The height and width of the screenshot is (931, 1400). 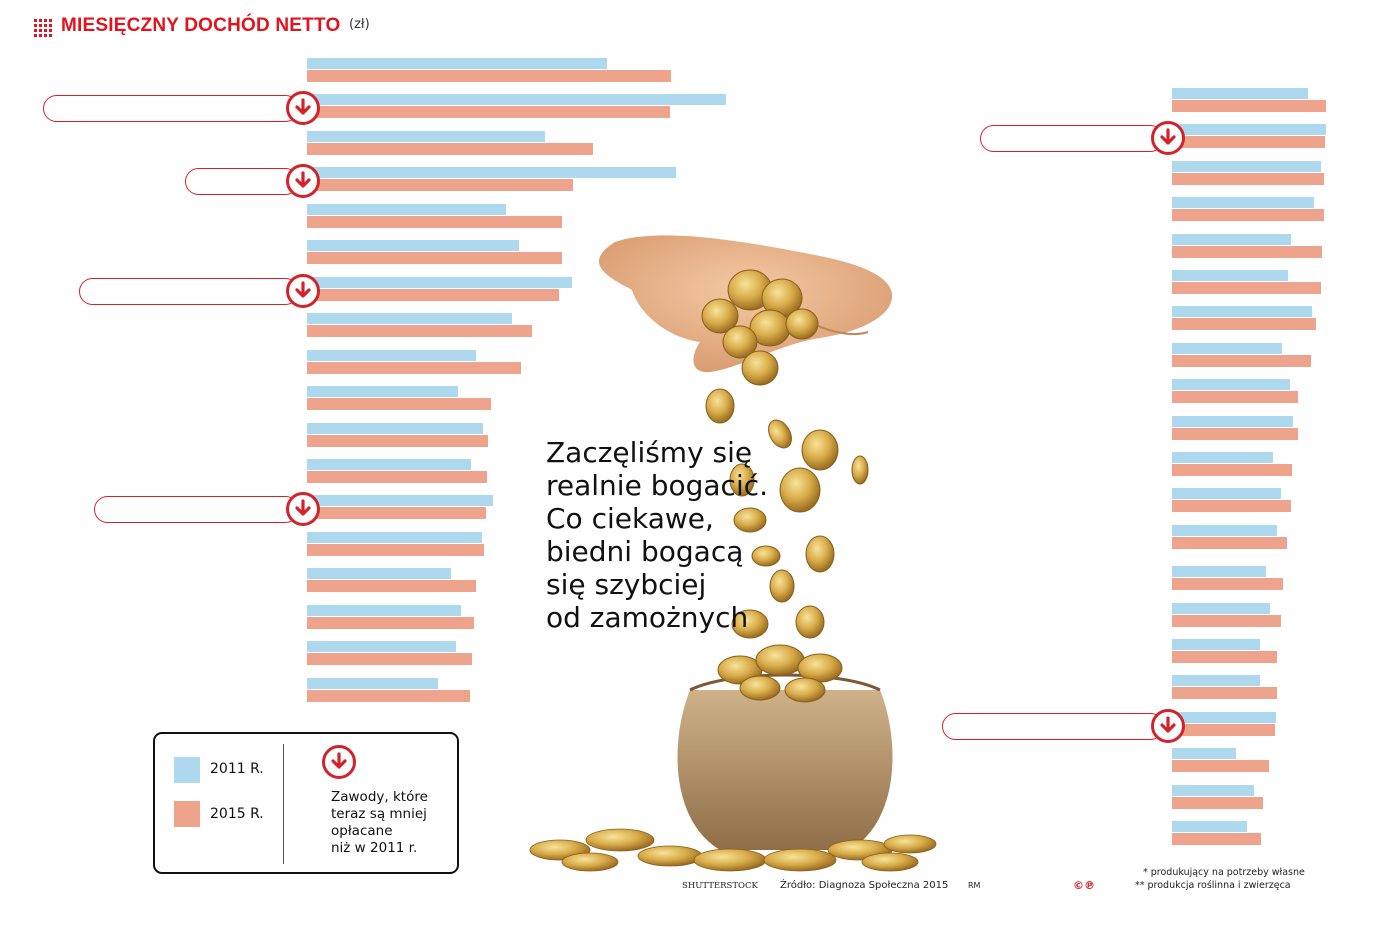 I want to click on legend-swatch-2011, so click(x=187, y=770).